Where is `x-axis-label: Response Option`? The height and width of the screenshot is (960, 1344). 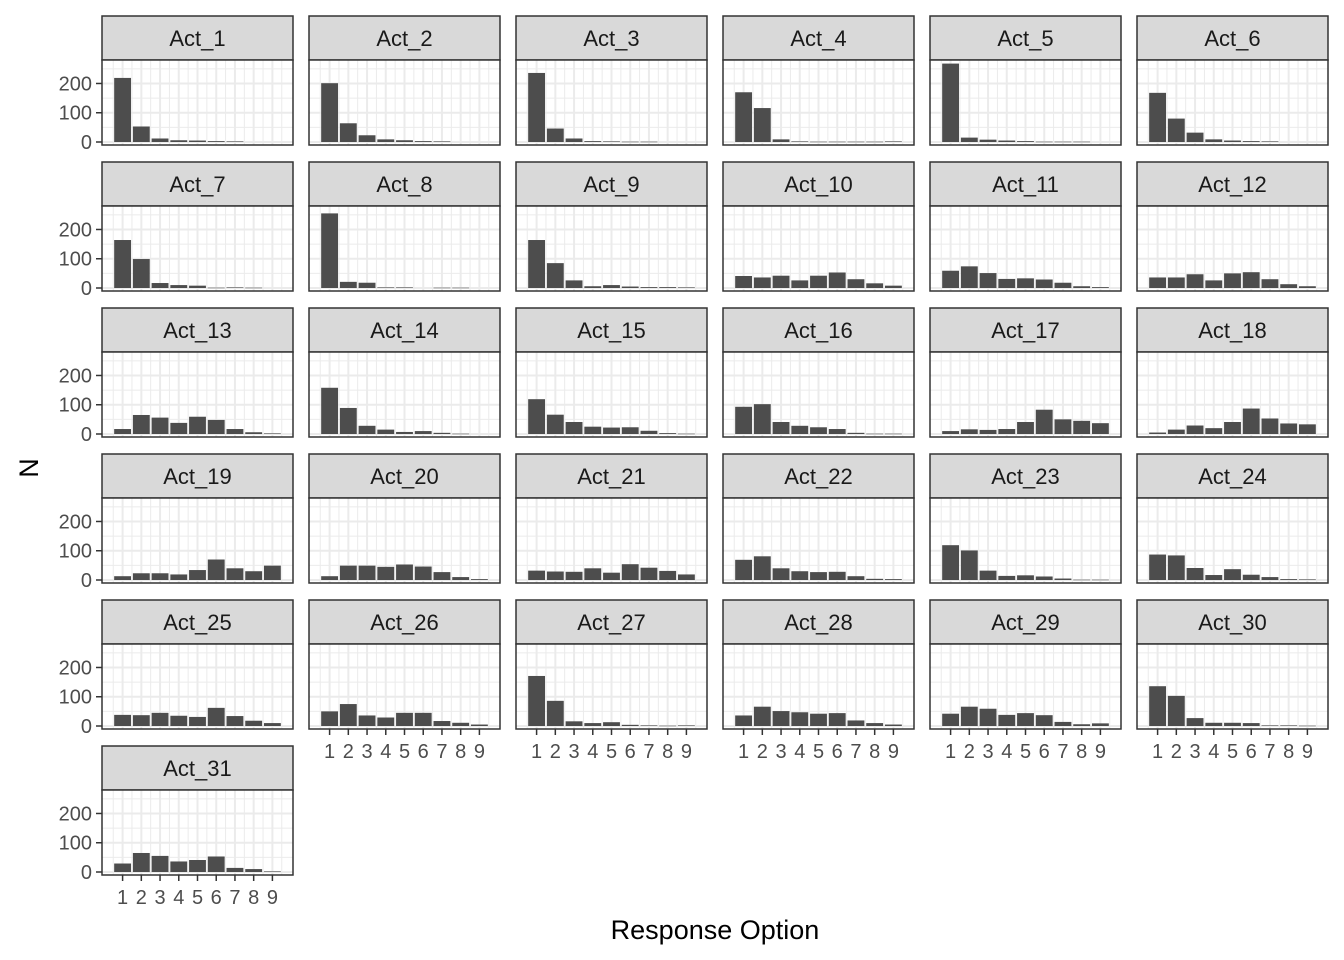 x-axis-label: Response Option is located at coordinates (715, 930).